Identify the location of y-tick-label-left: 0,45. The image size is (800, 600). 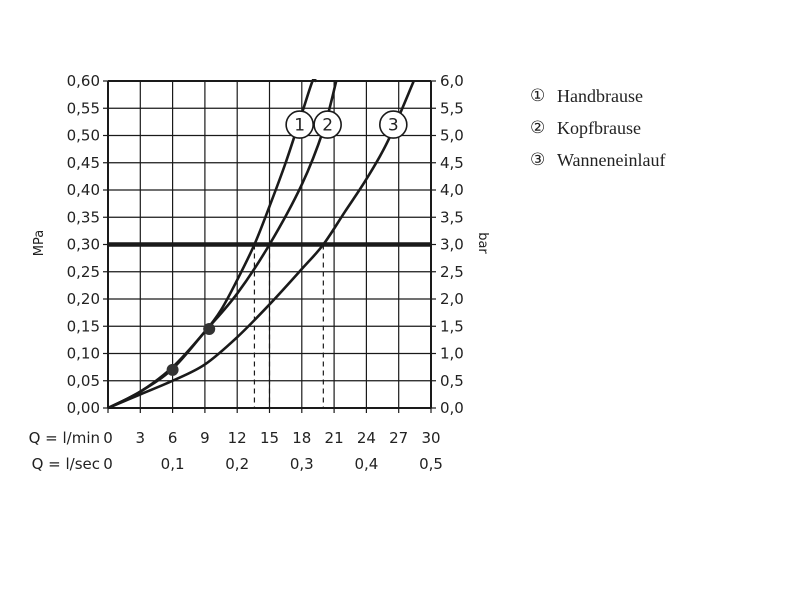
(83, 163).